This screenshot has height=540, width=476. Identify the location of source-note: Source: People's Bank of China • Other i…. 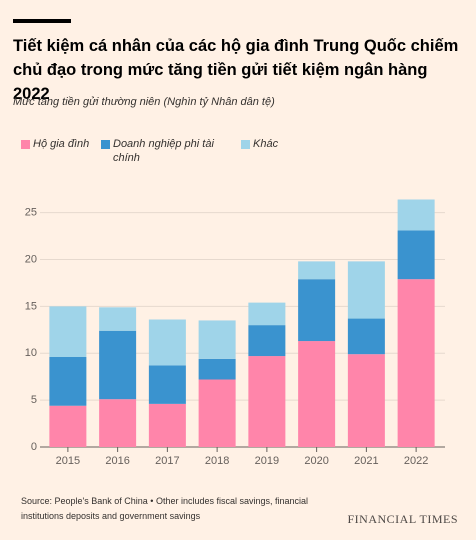
(165, 508).